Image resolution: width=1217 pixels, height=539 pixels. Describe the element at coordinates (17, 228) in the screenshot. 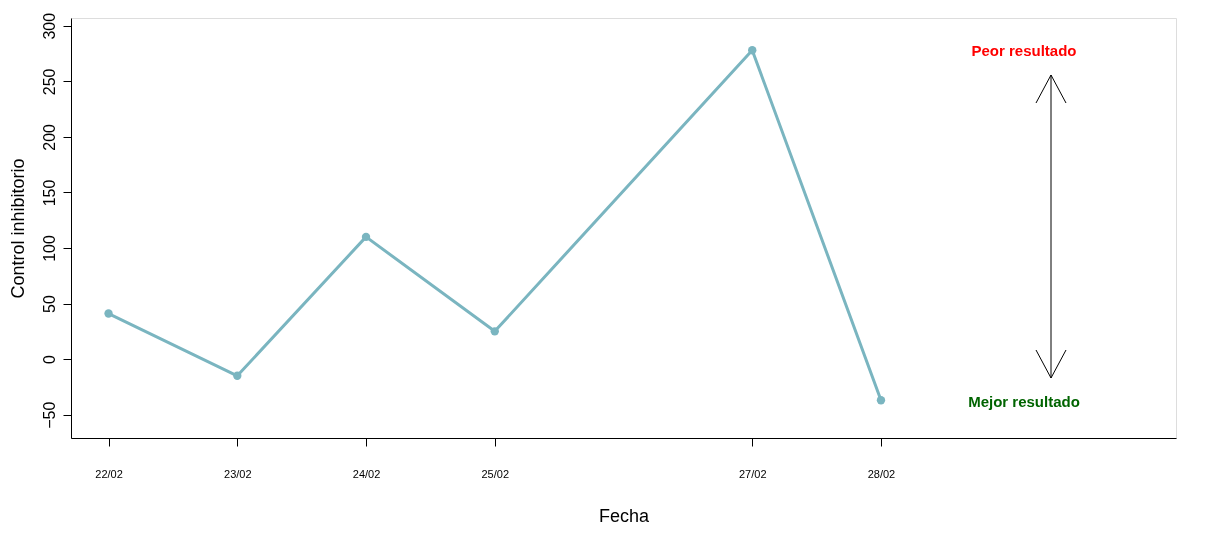

I see `y-axis-title: Control inhibitorio` at that location.